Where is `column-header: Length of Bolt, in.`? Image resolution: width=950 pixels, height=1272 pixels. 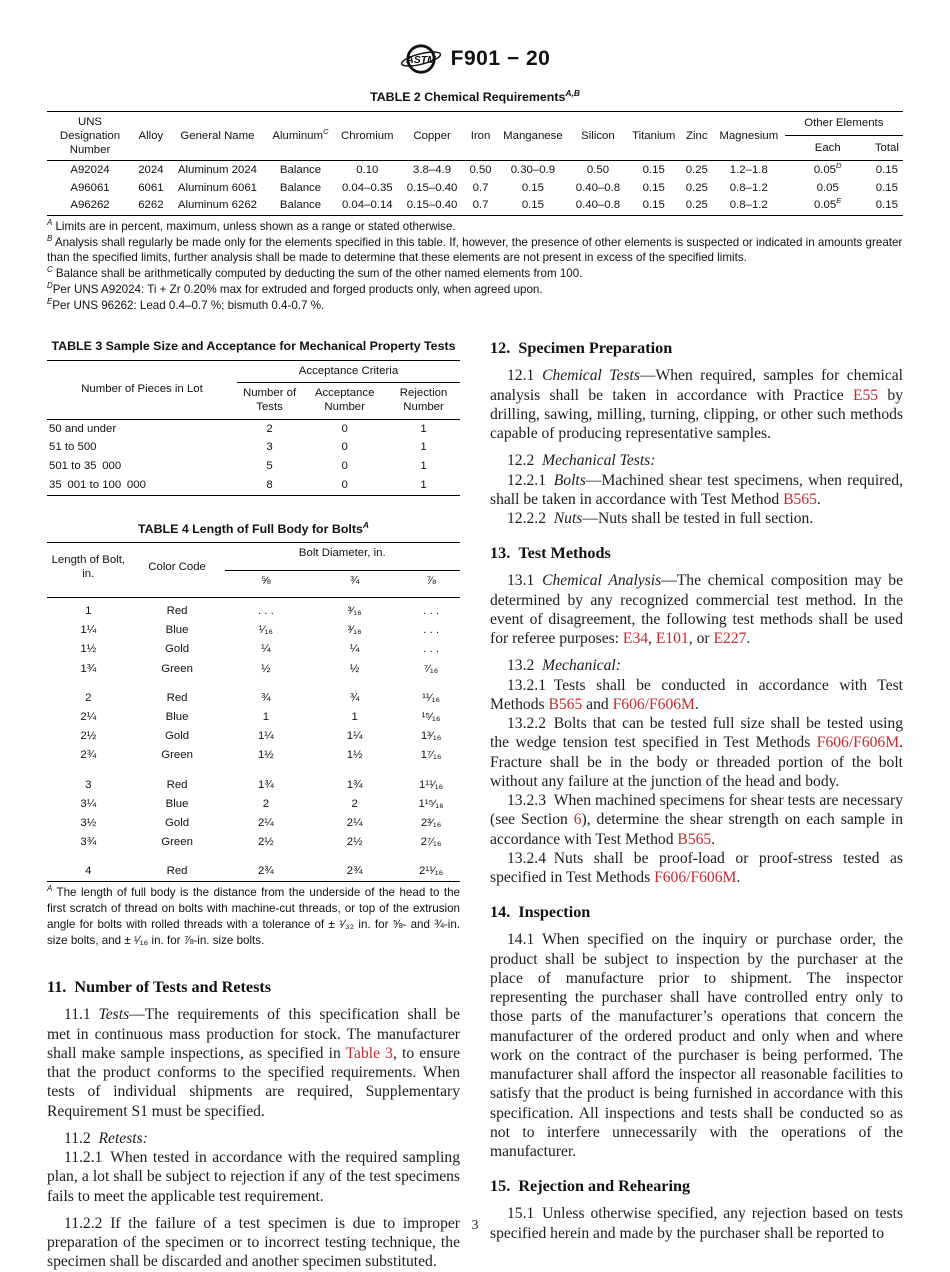 column-header: Length of Bolt, in. is located at coordinates (88, 567).